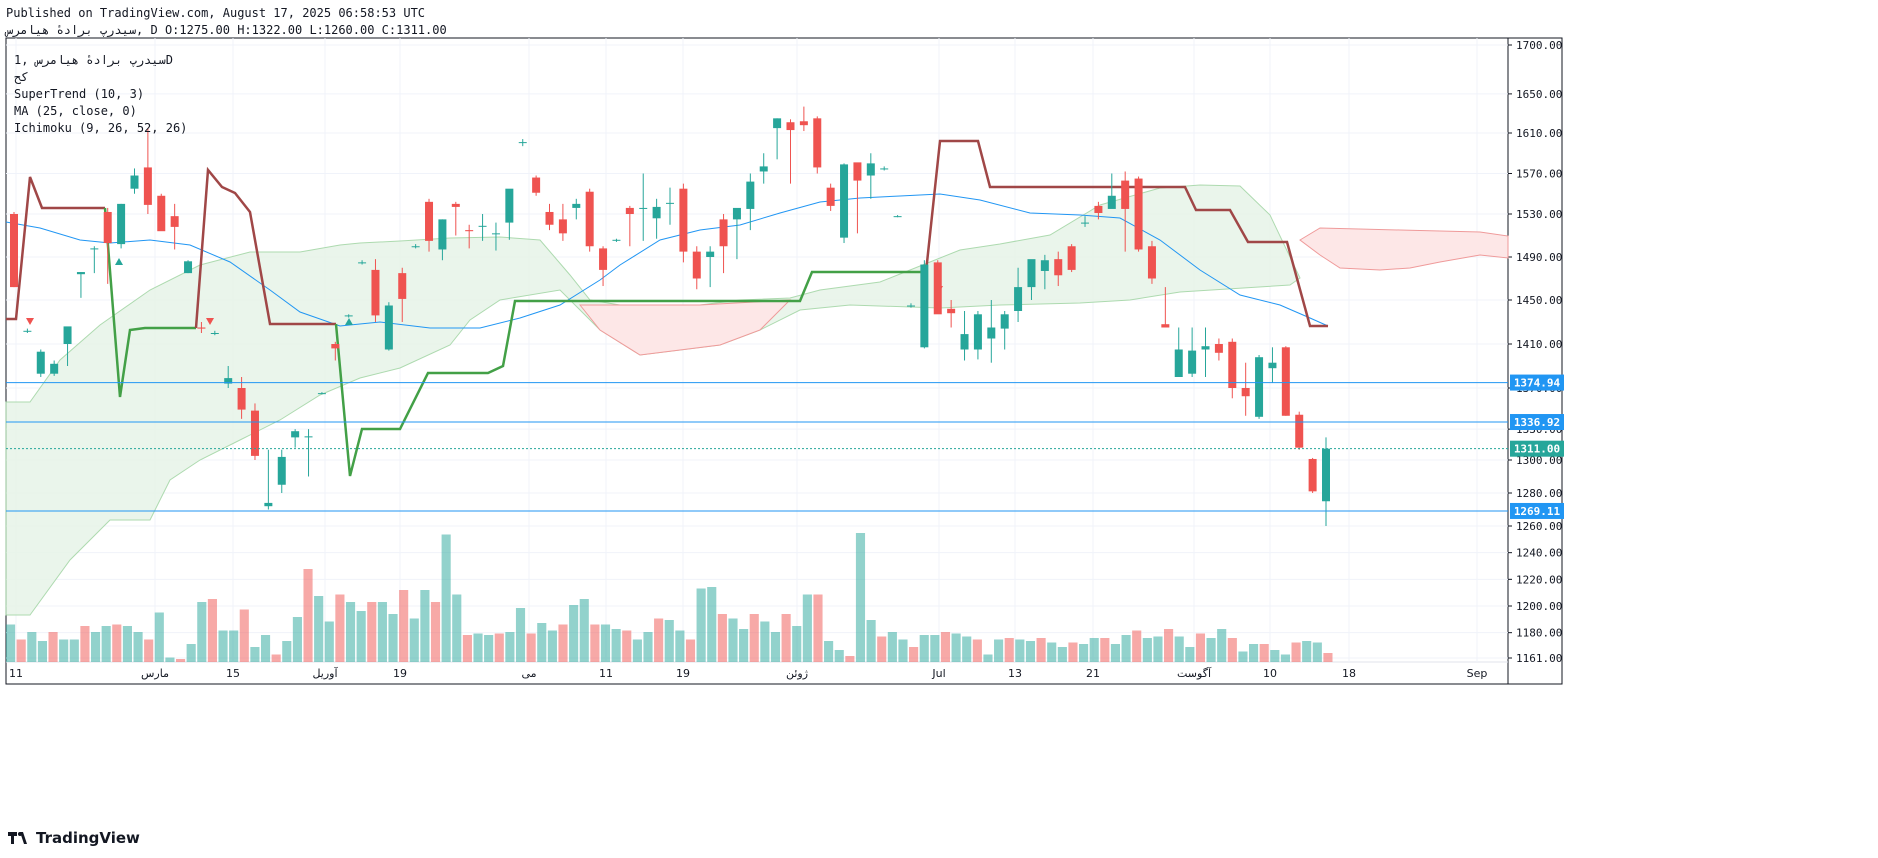 The width and height of the screenshot is (1878, 858). I want to click on legend-indicator-ma: MA (25, close, 0), so click(75, 111).